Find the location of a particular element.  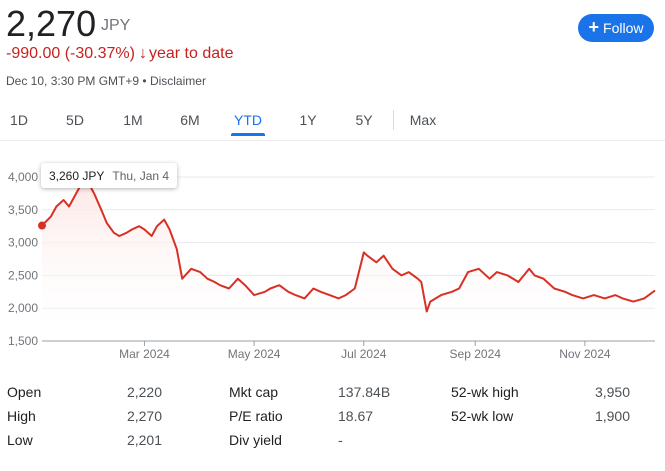

tab-1d: 1D is located at coordinates (19, 120).